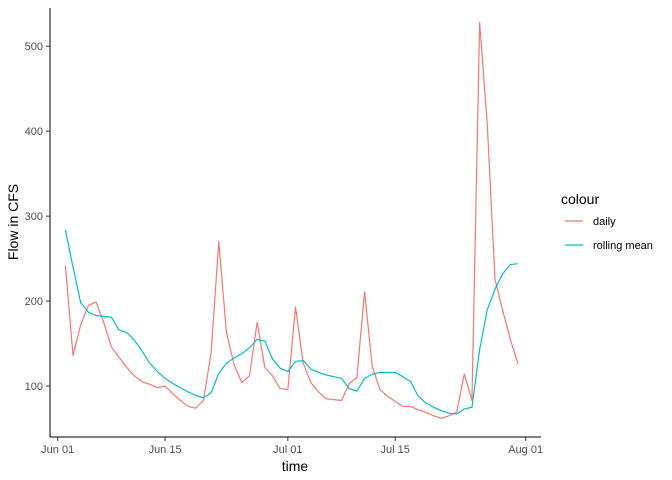  I want to click on x-ticks: Jun 01 Jun 15 Jul 01 Jul 15 Aug 01, so click(292, 446).